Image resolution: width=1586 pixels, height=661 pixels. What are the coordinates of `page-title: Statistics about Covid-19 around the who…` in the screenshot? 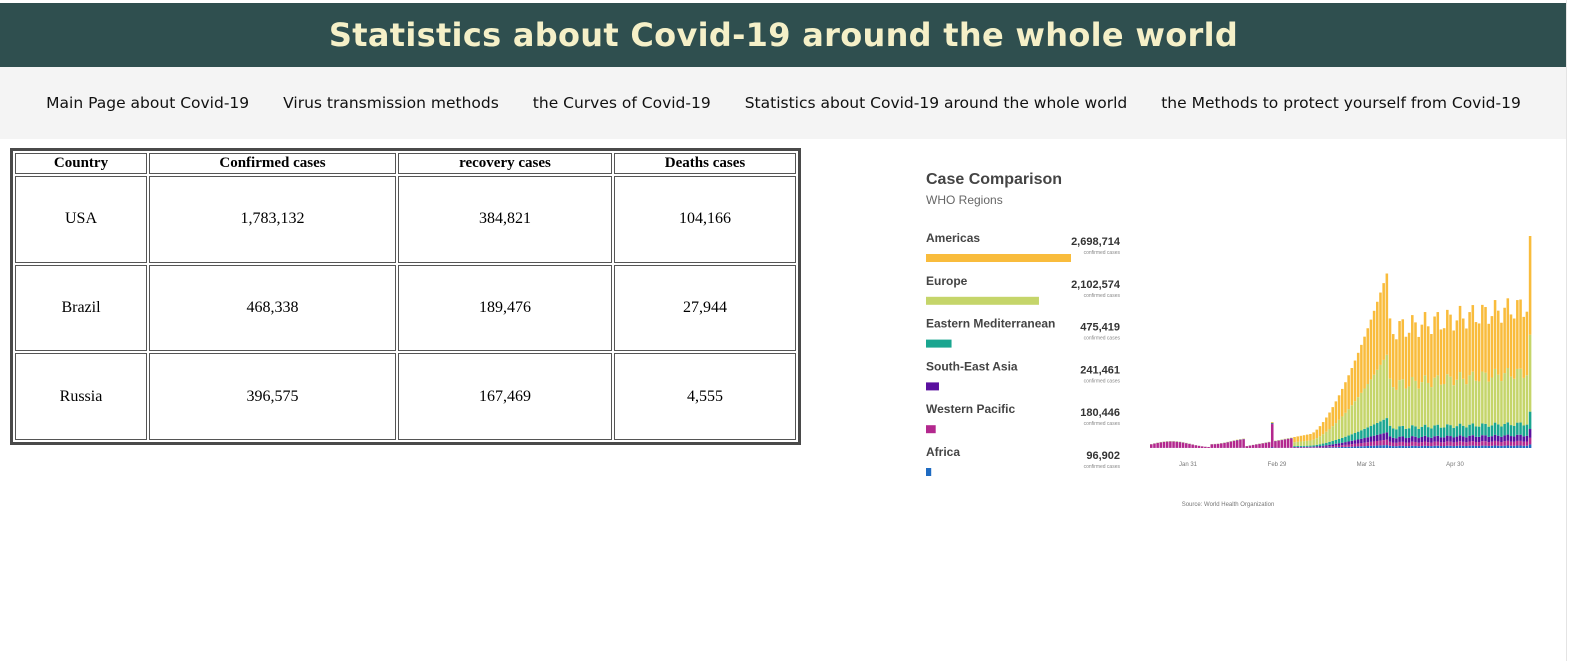 It's located at (783, 35).